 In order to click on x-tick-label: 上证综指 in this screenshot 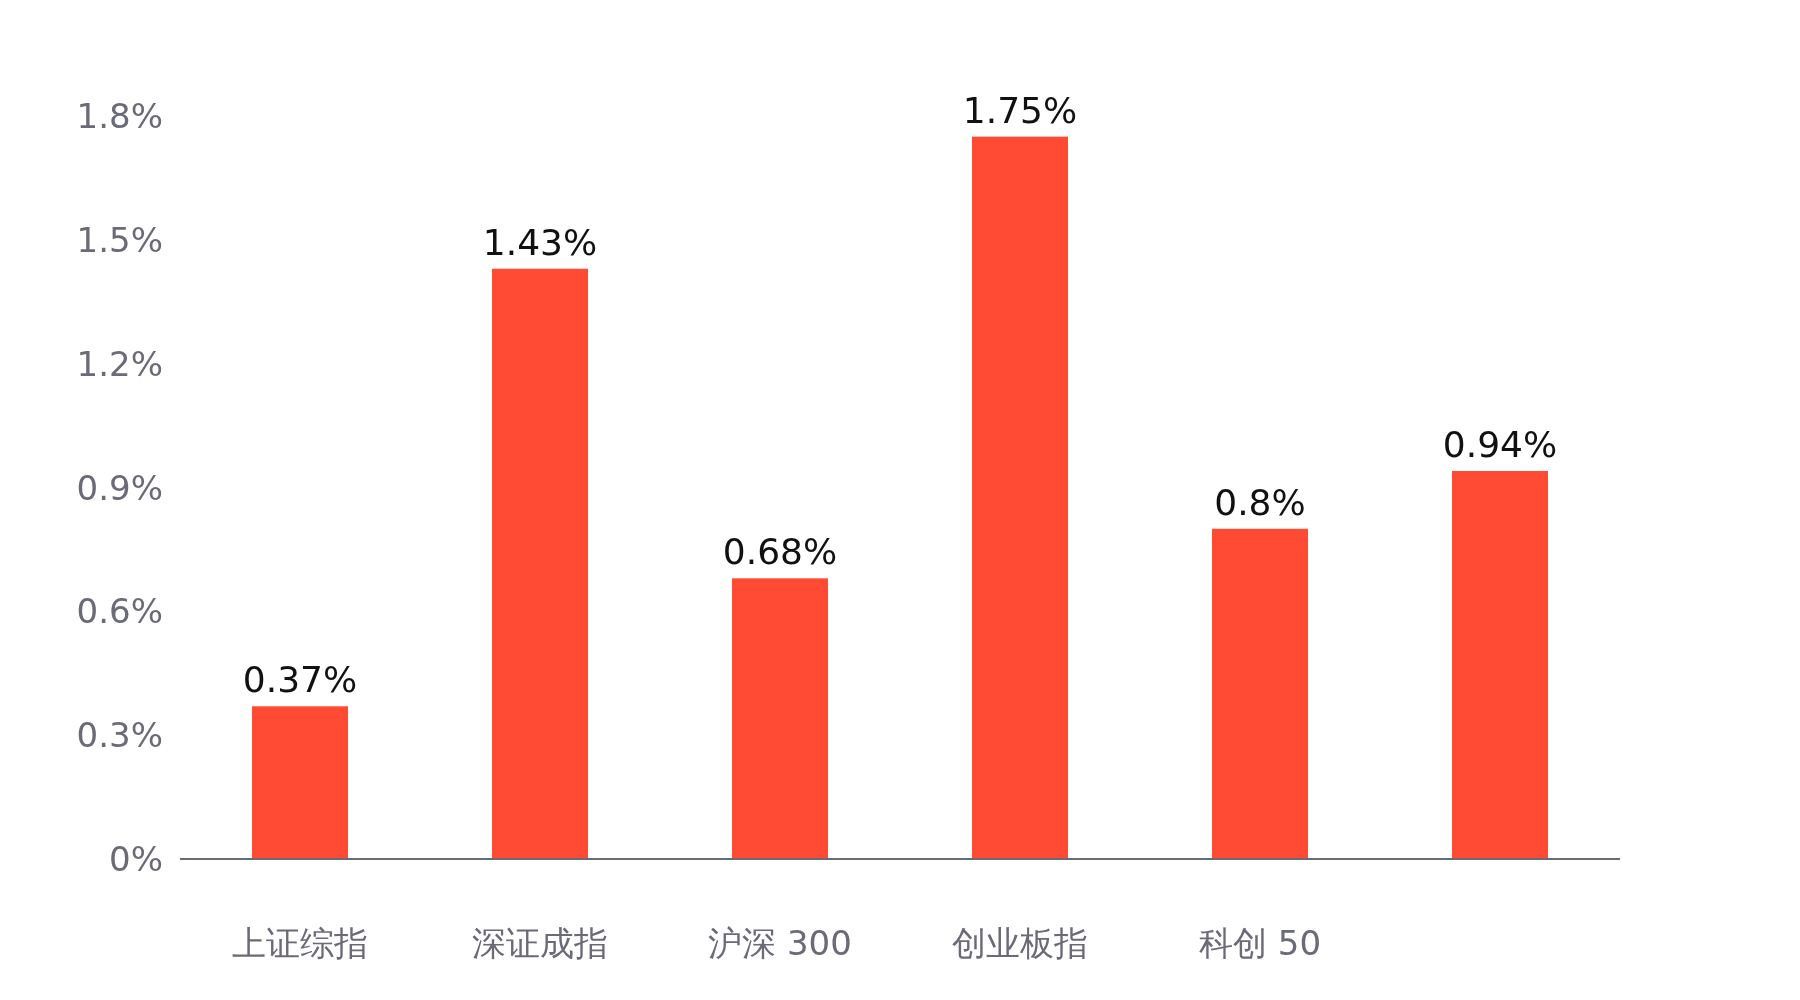, I will do `click(300, 943)`.